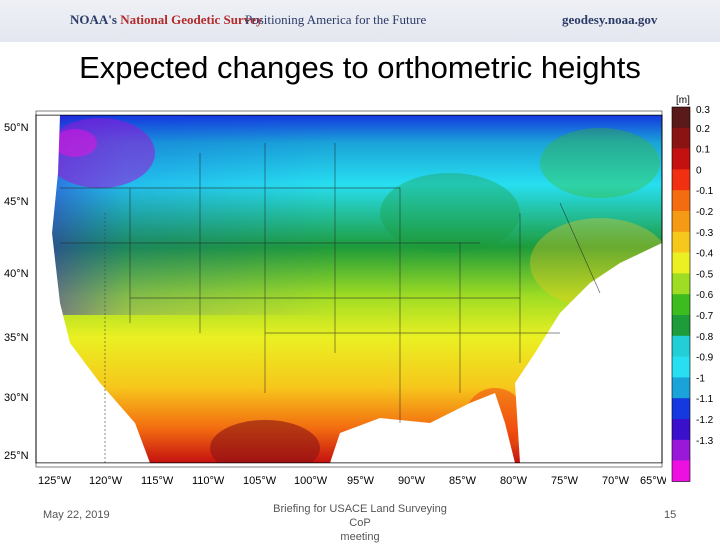  I want to click on lon-label-100w: 100°W, so click(311, 481).